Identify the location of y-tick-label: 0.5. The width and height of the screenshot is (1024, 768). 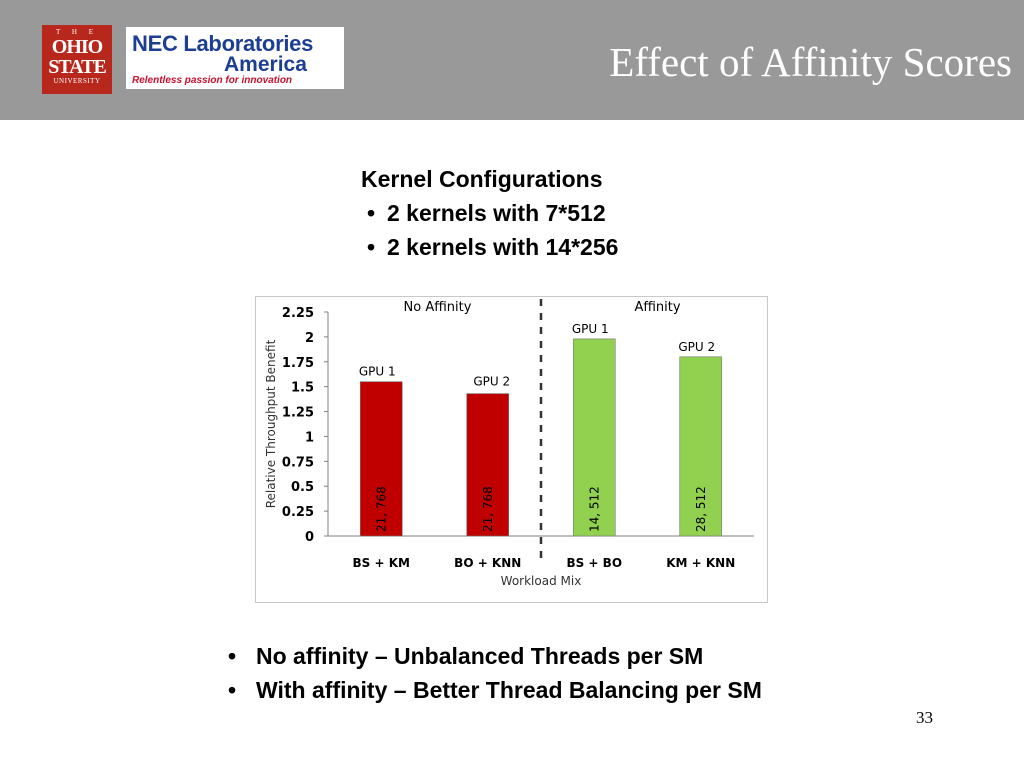
(302, 487).